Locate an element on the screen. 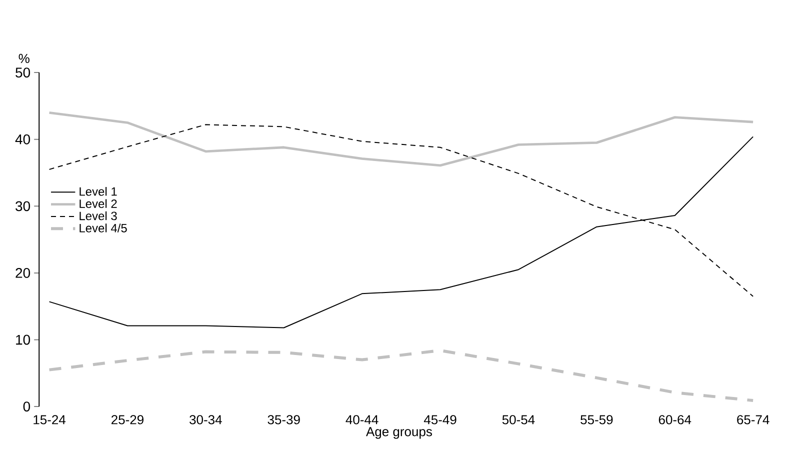 The height and width of the screenshot is (454, 791). y-axis-title: % is located at coordinates (24, 59).